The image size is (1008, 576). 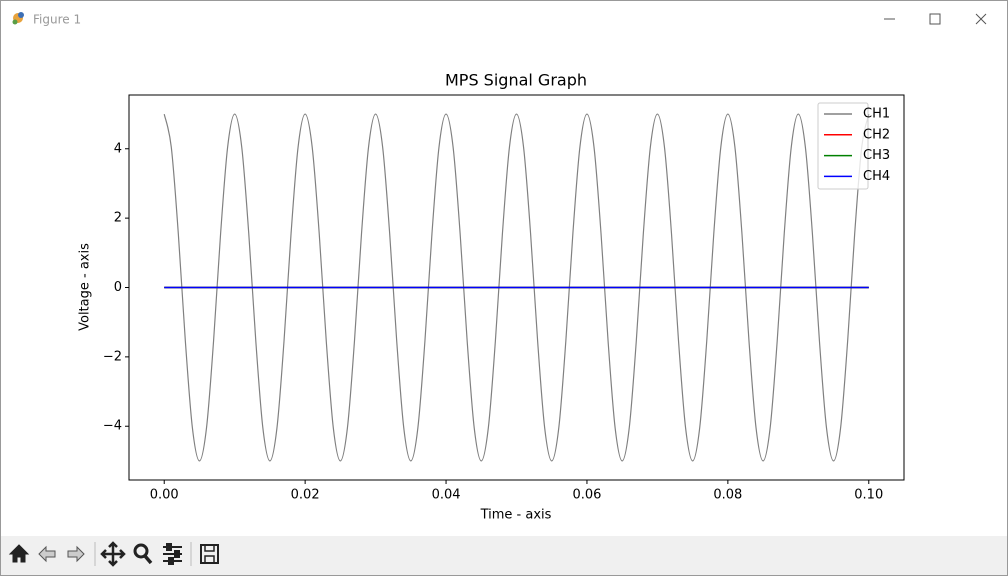 What do you see at coordinates (868, 495) in the screenshot?
I see `x-tick-label: 0.10` at bounding box center [868, 495].